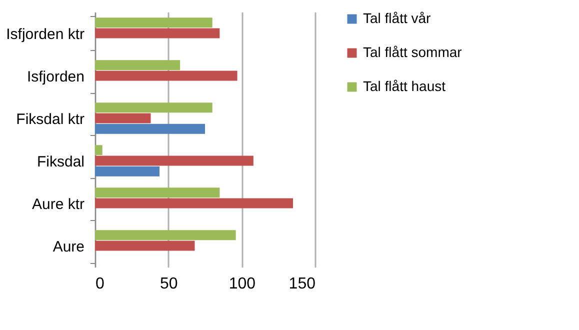 Image resolution: width=579 pixels, height=330 pixels. I want to click on legend-label: Tal flått sommar, so click(412, 52).